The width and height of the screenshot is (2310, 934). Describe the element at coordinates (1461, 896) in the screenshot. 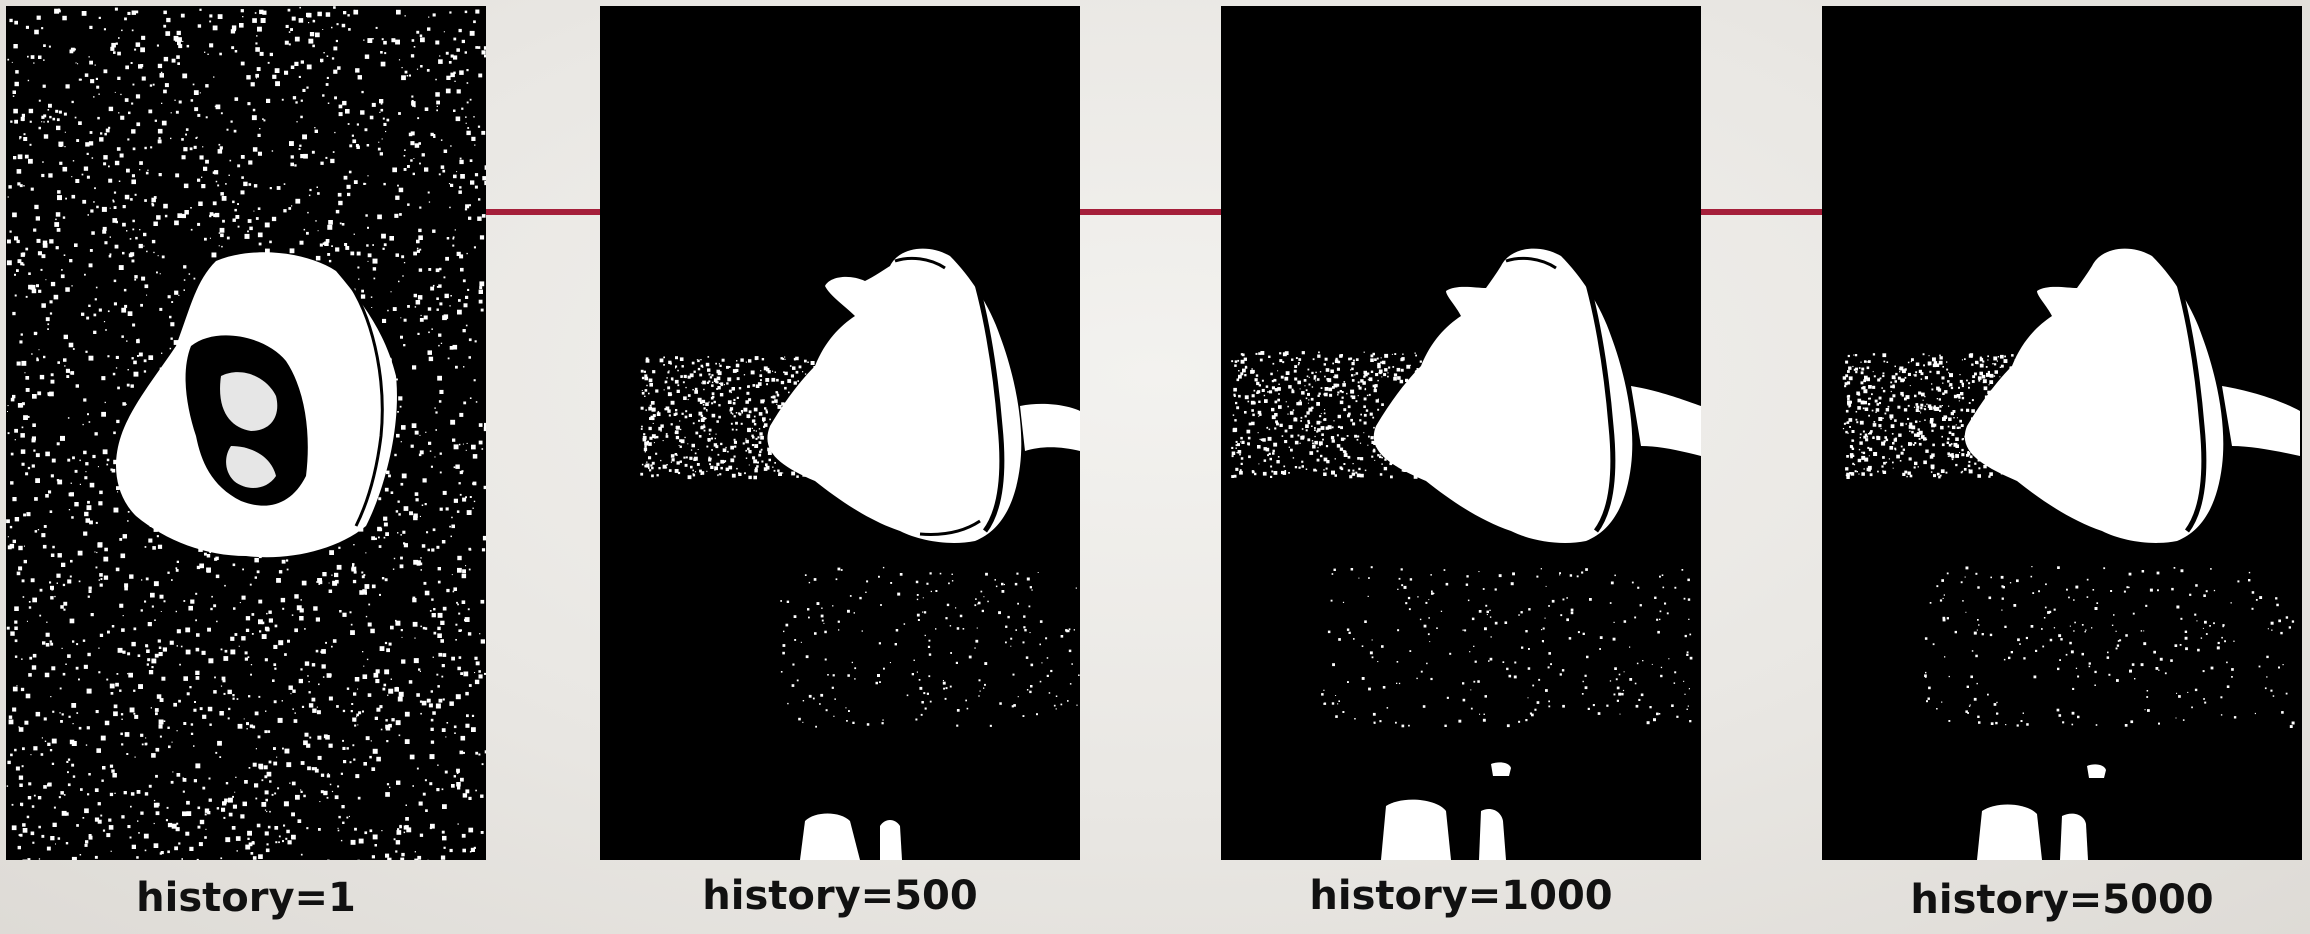

I see `caption-history-1000: history=1000` at that location.